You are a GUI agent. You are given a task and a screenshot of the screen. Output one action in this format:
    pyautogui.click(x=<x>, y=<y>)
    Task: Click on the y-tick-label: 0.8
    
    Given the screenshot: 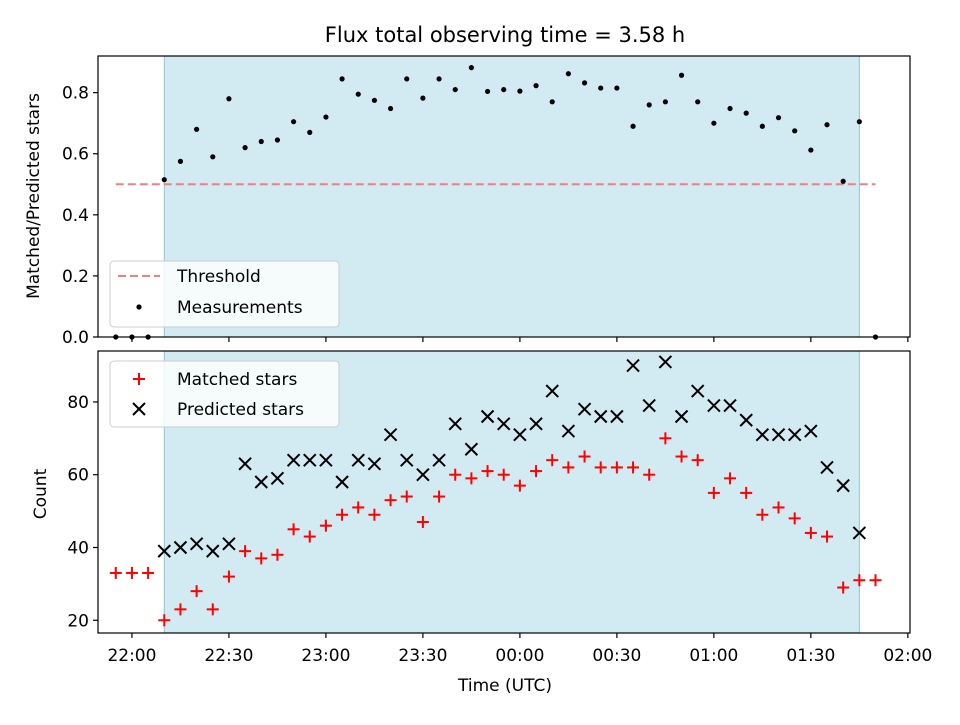 What is the action you would take?
    pyautogui.click(x=75, y=94)
    